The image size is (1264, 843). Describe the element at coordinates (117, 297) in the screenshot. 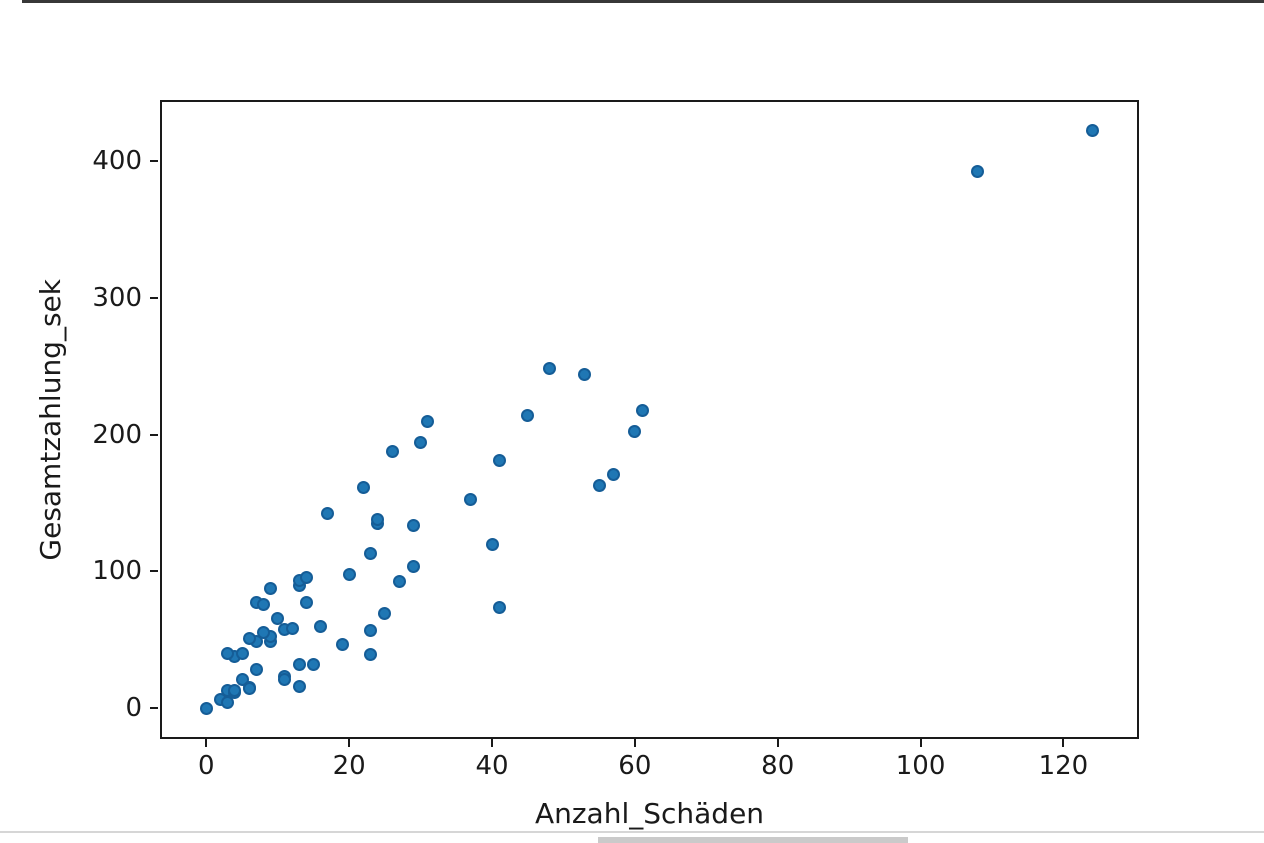

I see `y-tick-label: 300` at that location.